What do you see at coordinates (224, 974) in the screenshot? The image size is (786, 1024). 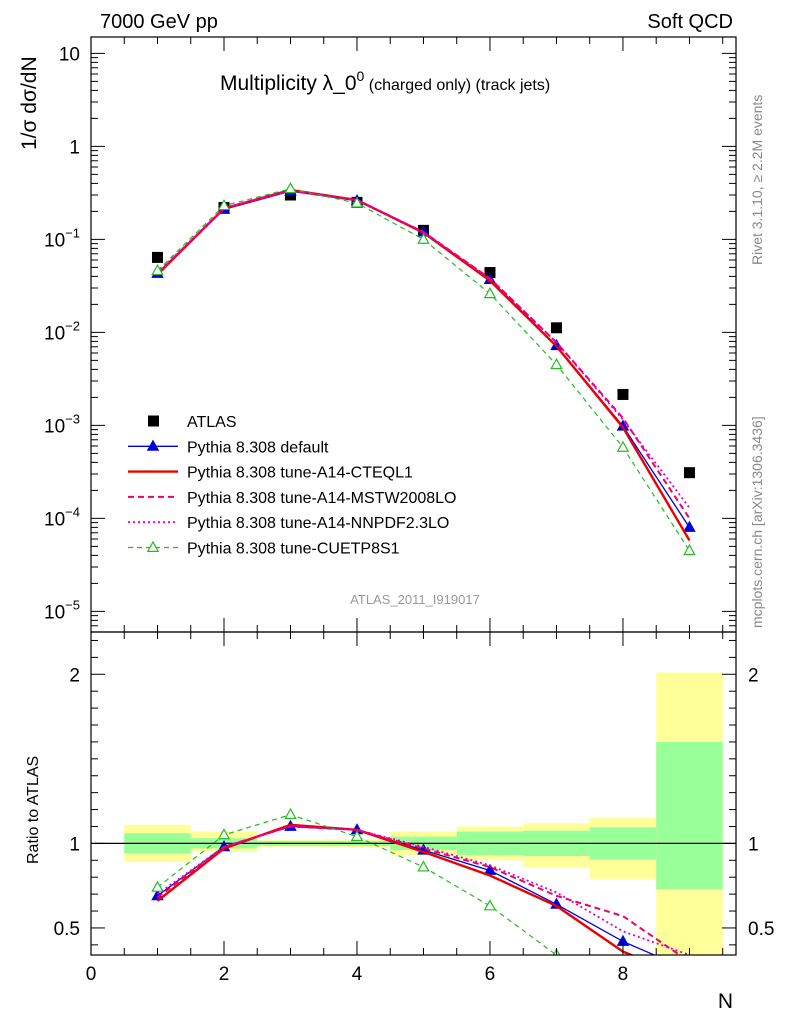 I see `x-tick-label: 2` at bounding box center [224, 974].